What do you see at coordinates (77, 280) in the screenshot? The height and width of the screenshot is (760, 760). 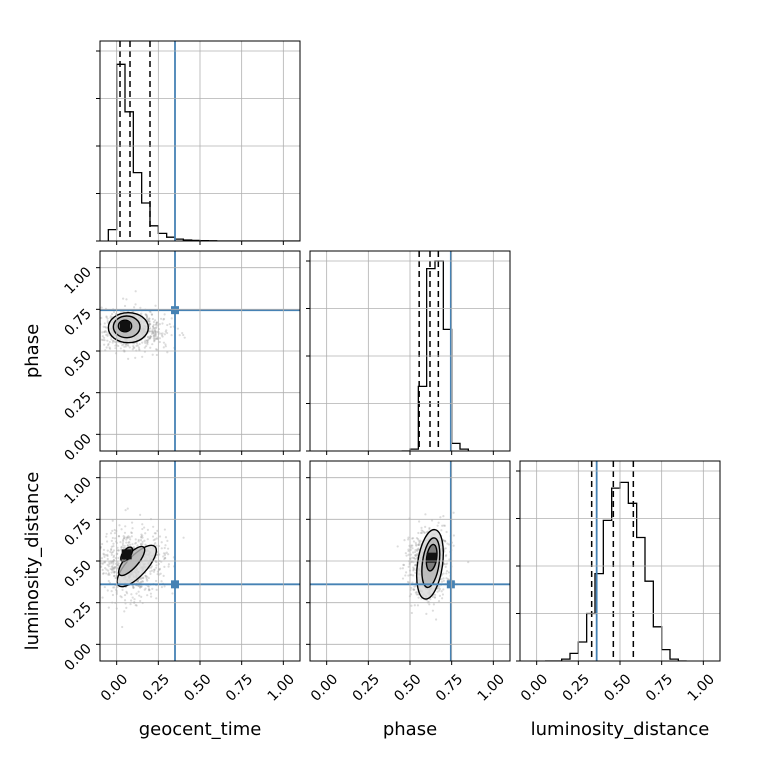 I see `y-tick-label: 1.00` at bounding box center [77, 280].